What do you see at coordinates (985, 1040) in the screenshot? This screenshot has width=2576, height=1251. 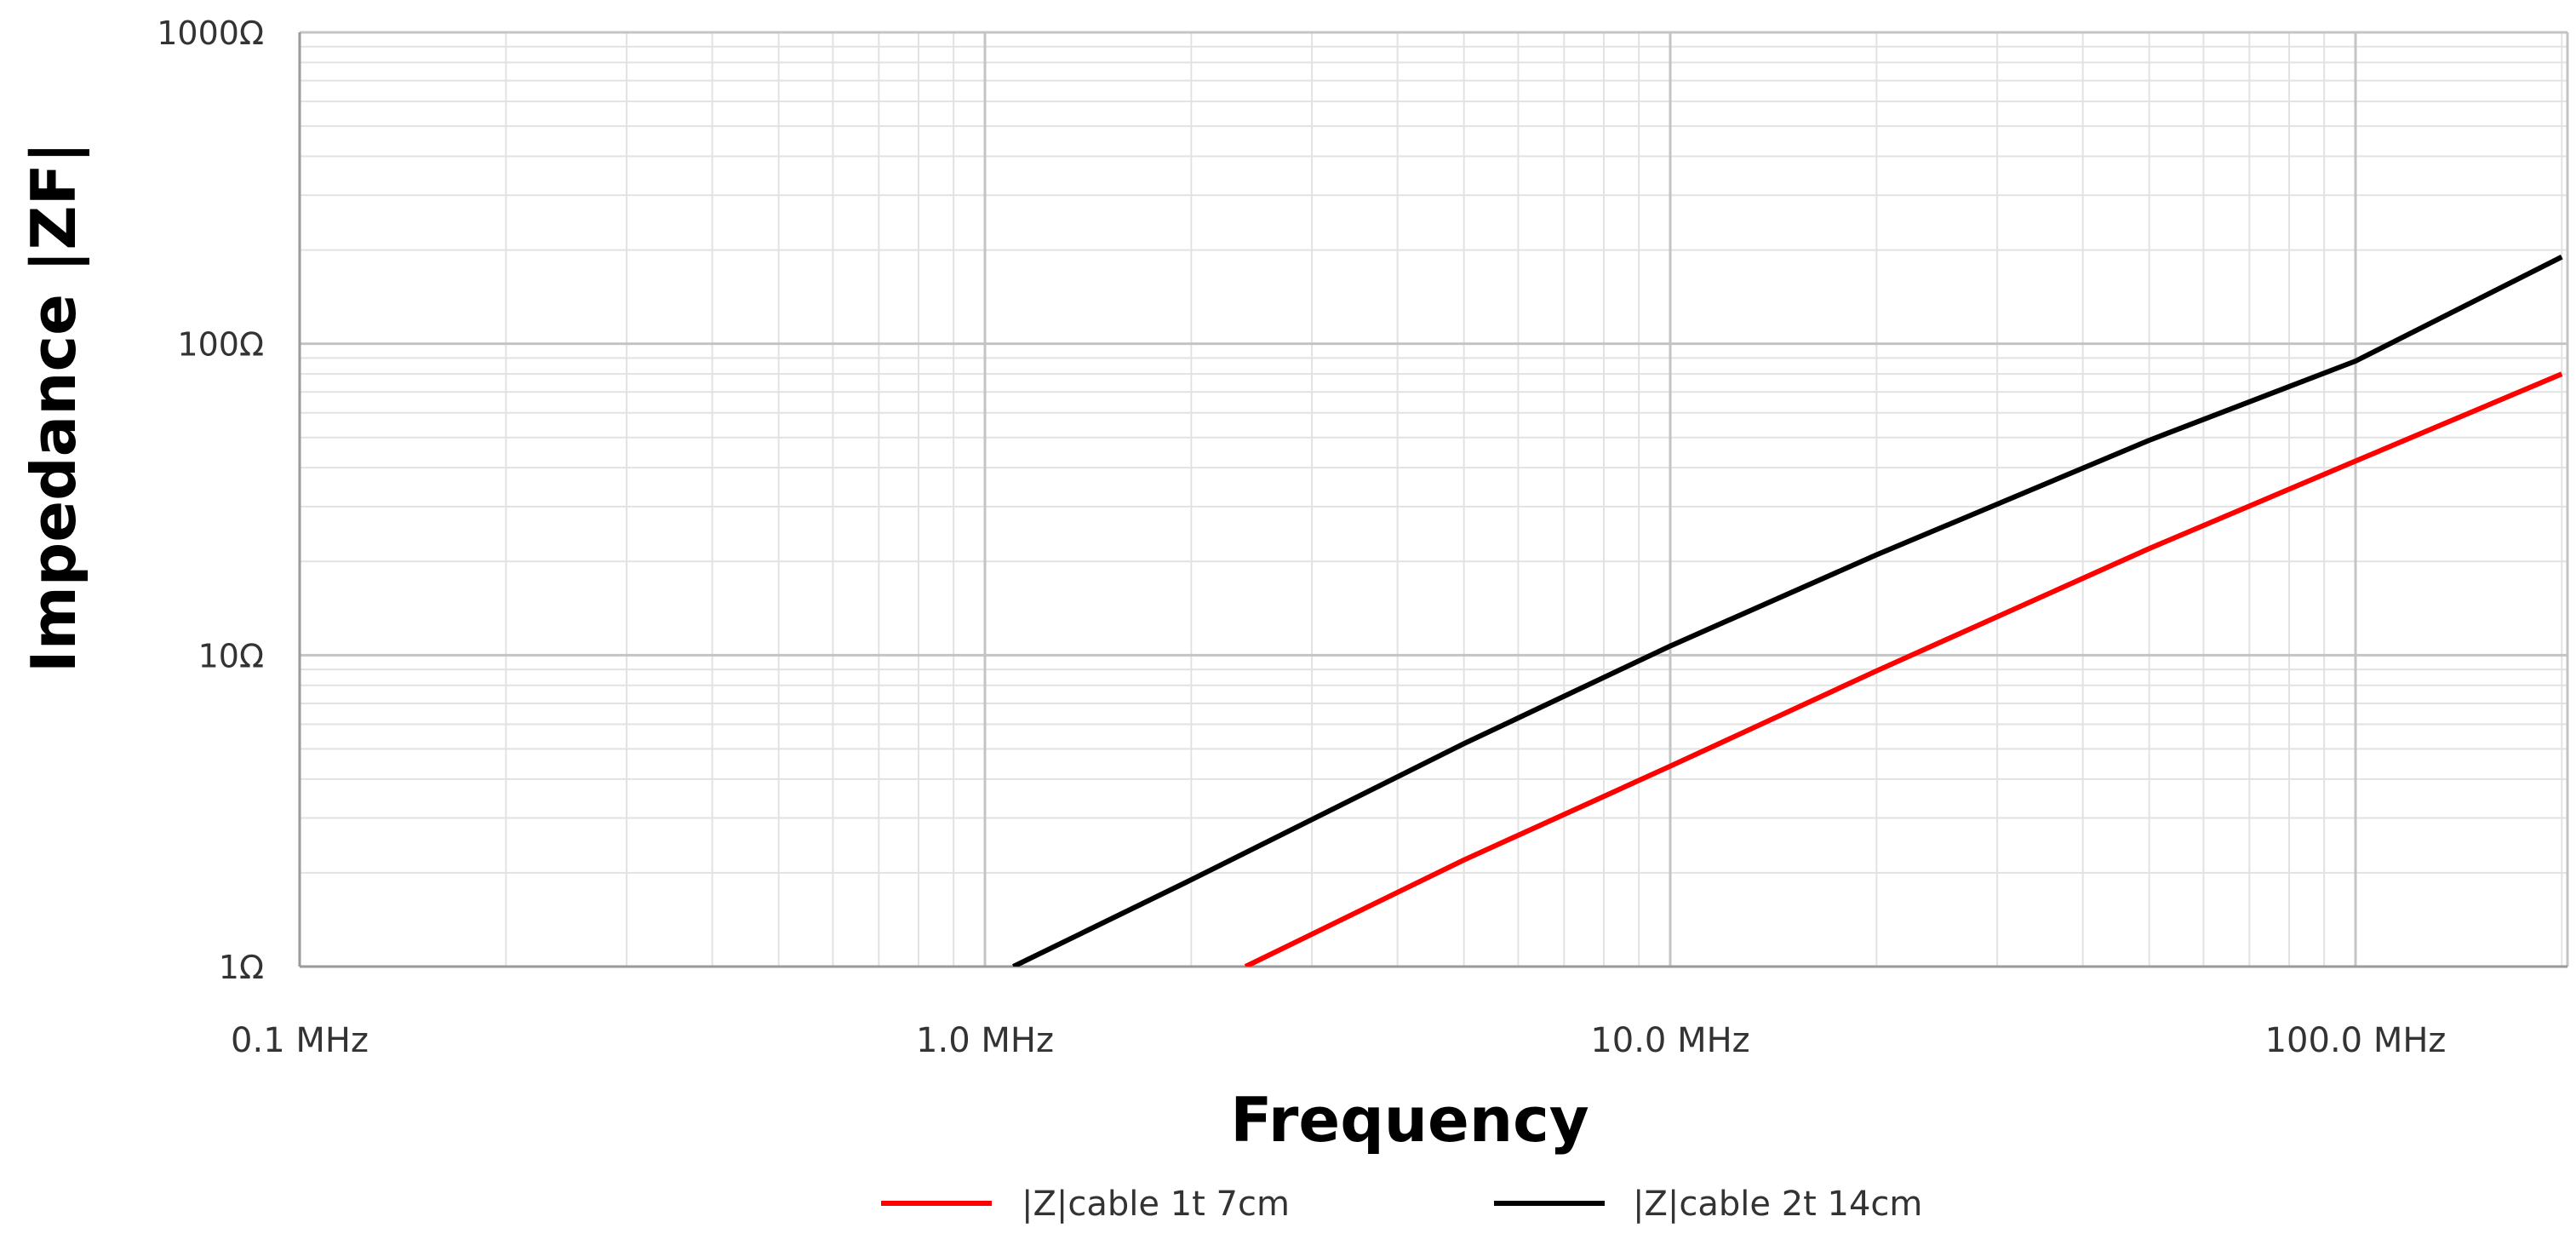 I see `x-tick-label: 1.0 MHz` at bounding box center [985, 1040].